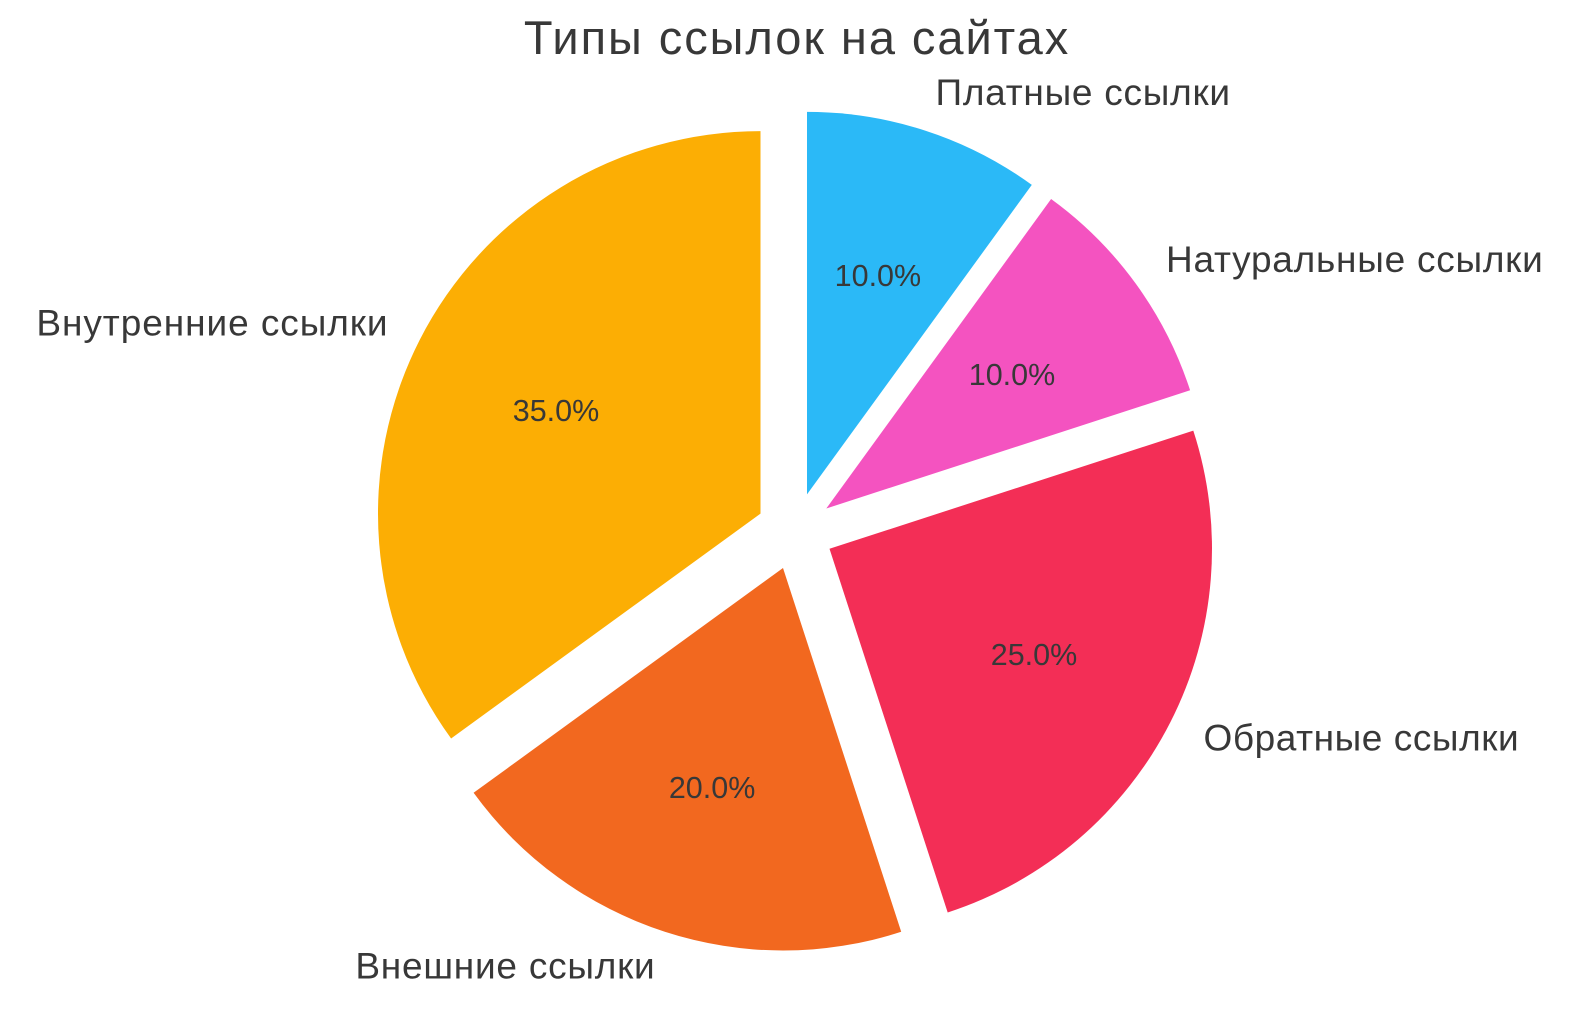  Describe the element at coordinates (556, 411) in the screenshot. I see `svg-text: 35.0%` at that location.